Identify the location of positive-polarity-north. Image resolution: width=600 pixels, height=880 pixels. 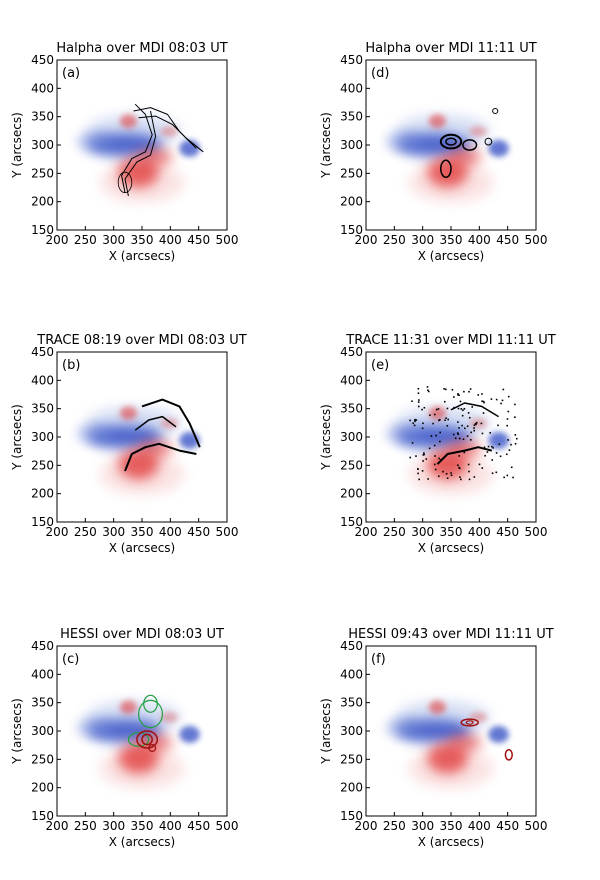
(128, 121).